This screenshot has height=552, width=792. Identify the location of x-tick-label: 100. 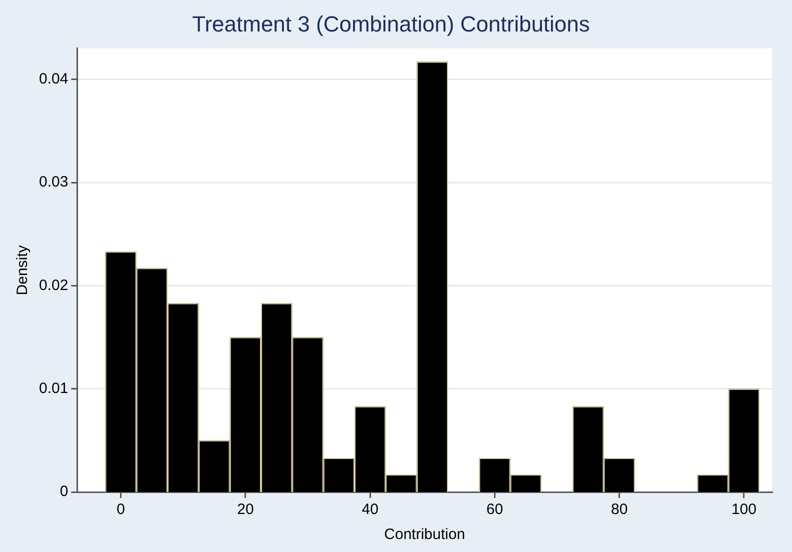
(743, 509).